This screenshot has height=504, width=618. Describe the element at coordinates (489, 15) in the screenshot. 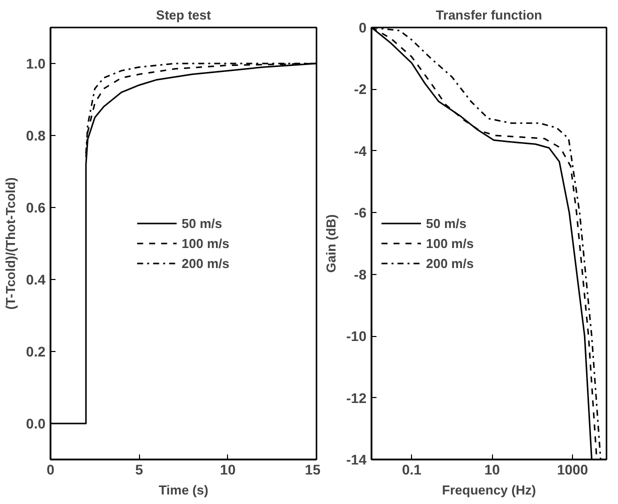

I see `chart-title: Transfer function` at that location.